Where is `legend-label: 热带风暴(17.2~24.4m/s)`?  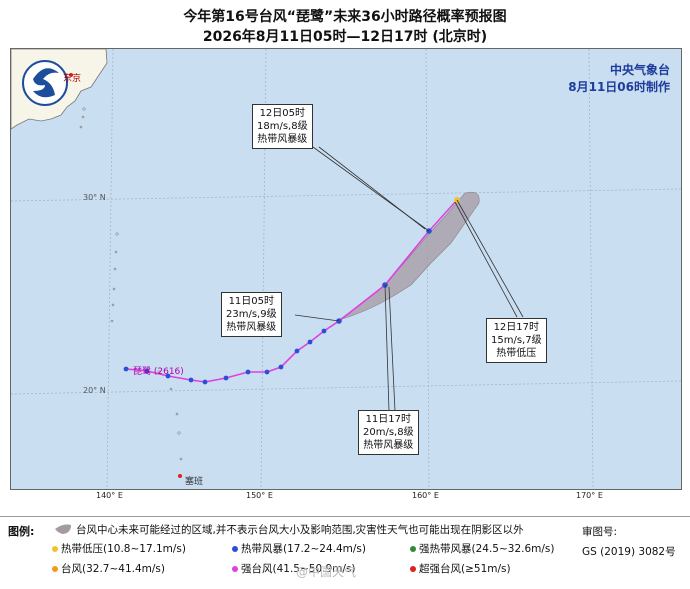 legend-label: 热带风暴(17.2~24.4m/s) is located at coordinates (303, 549).